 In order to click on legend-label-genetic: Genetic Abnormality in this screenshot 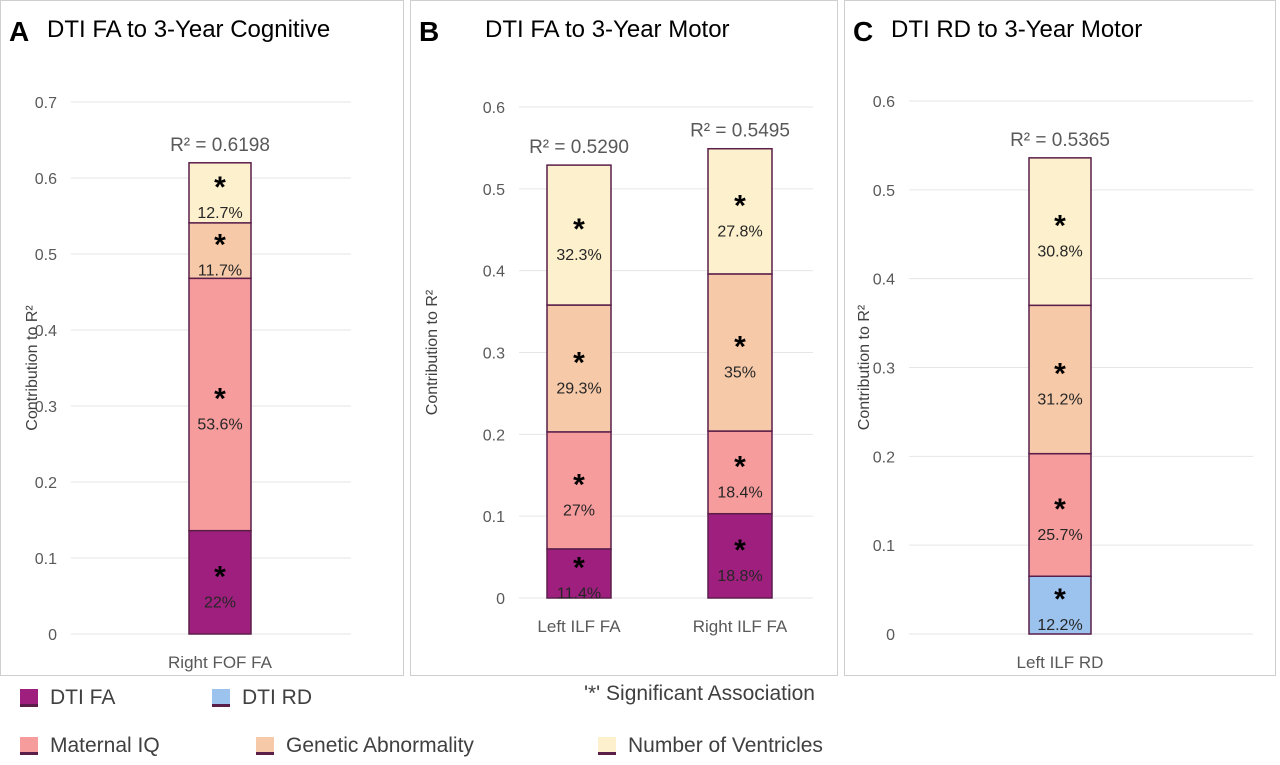, I will do `click(380, 745)`.